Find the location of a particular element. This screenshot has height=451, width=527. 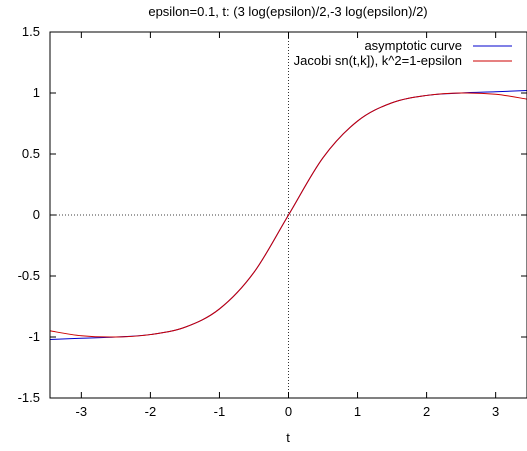

x-tick-label: -2 is located at coordinates (151, 411).